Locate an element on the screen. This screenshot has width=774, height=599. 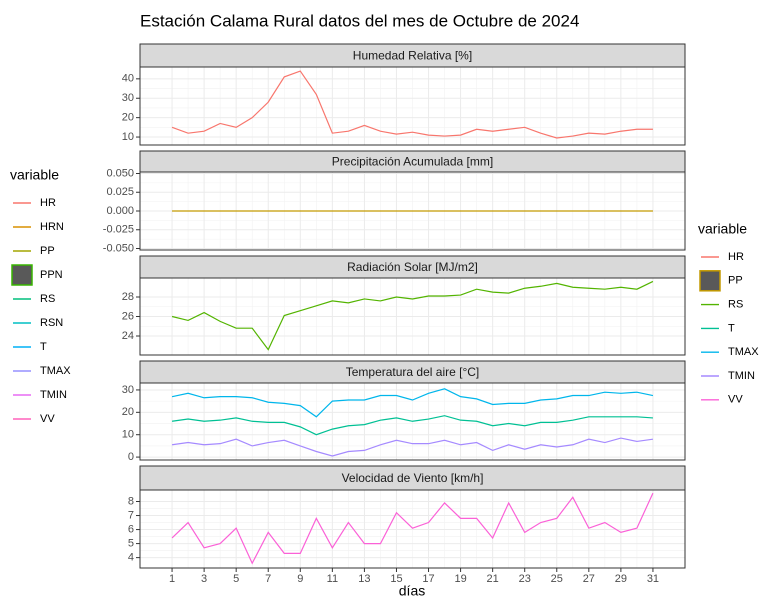
legend-label: HRN is located at coordinates (52, 227).